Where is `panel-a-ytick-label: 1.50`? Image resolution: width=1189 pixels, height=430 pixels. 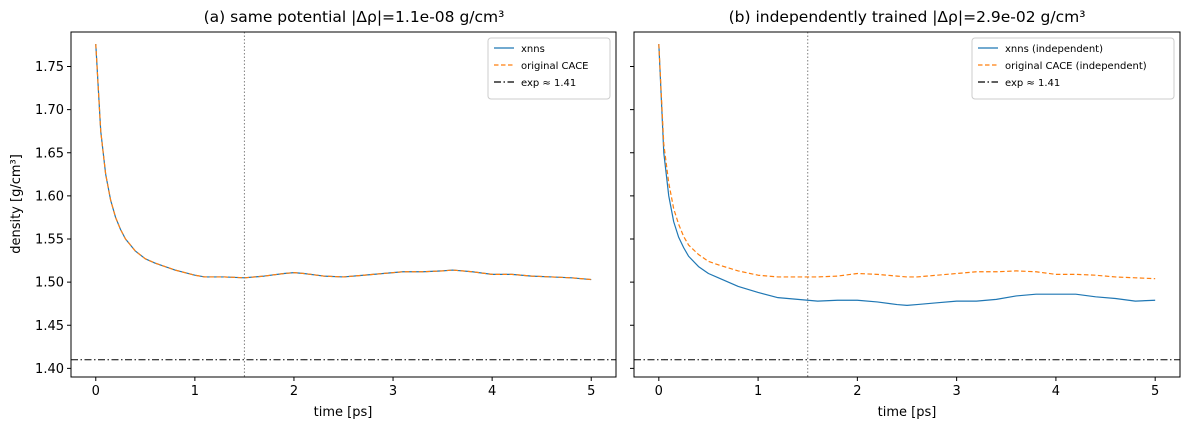 panel-a-ytick-label: 1.50 is located at coordinates (49, 283).